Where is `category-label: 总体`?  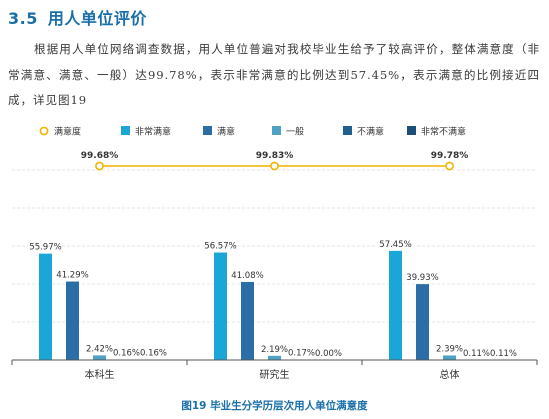
category-label: 总体 is located at coordinates (450, 374).